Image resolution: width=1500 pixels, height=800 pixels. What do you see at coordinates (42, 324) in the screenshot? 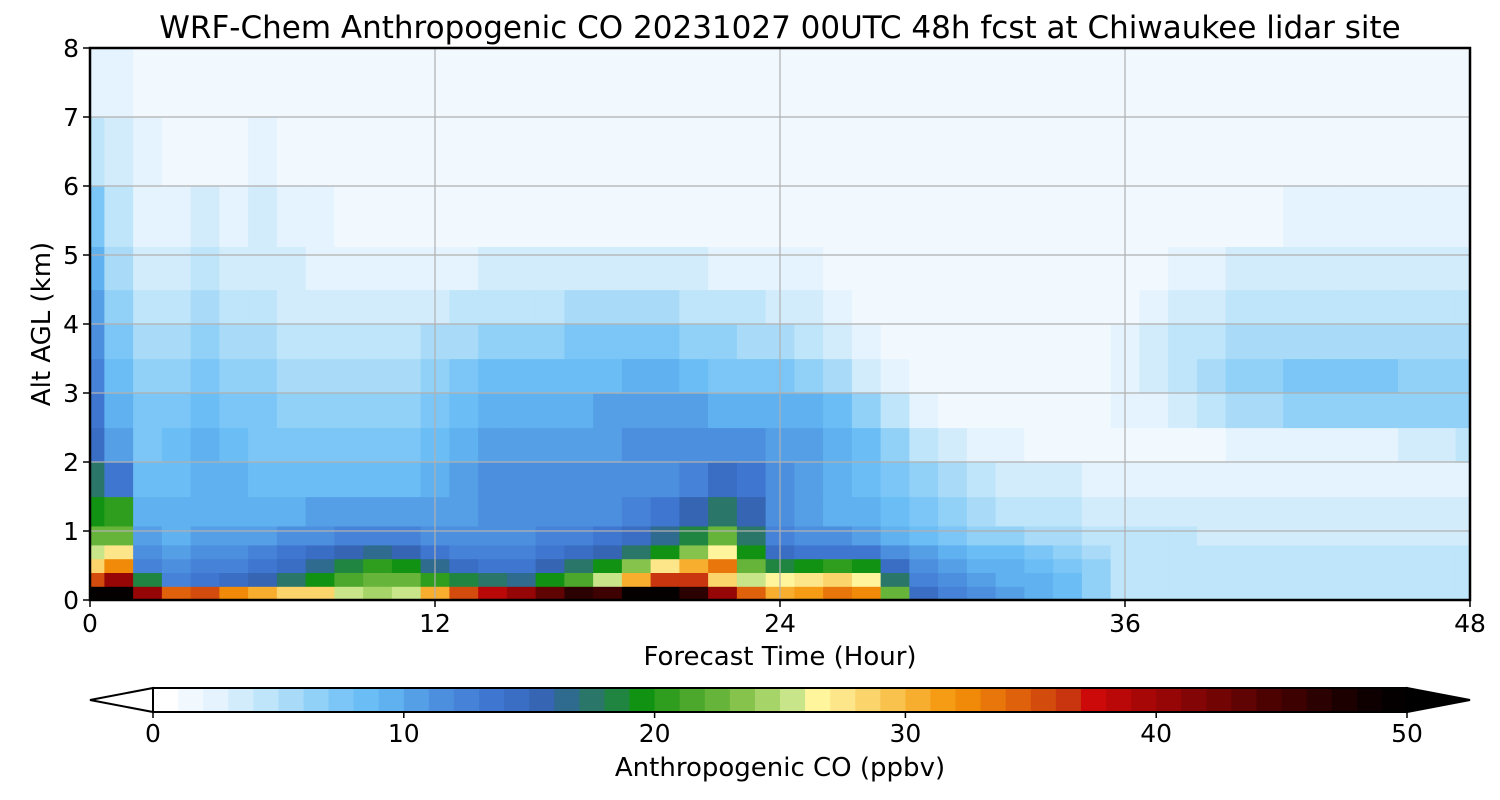
I see `y-axis-label: Alt AGL (km)` at bounding box center [42, 324].